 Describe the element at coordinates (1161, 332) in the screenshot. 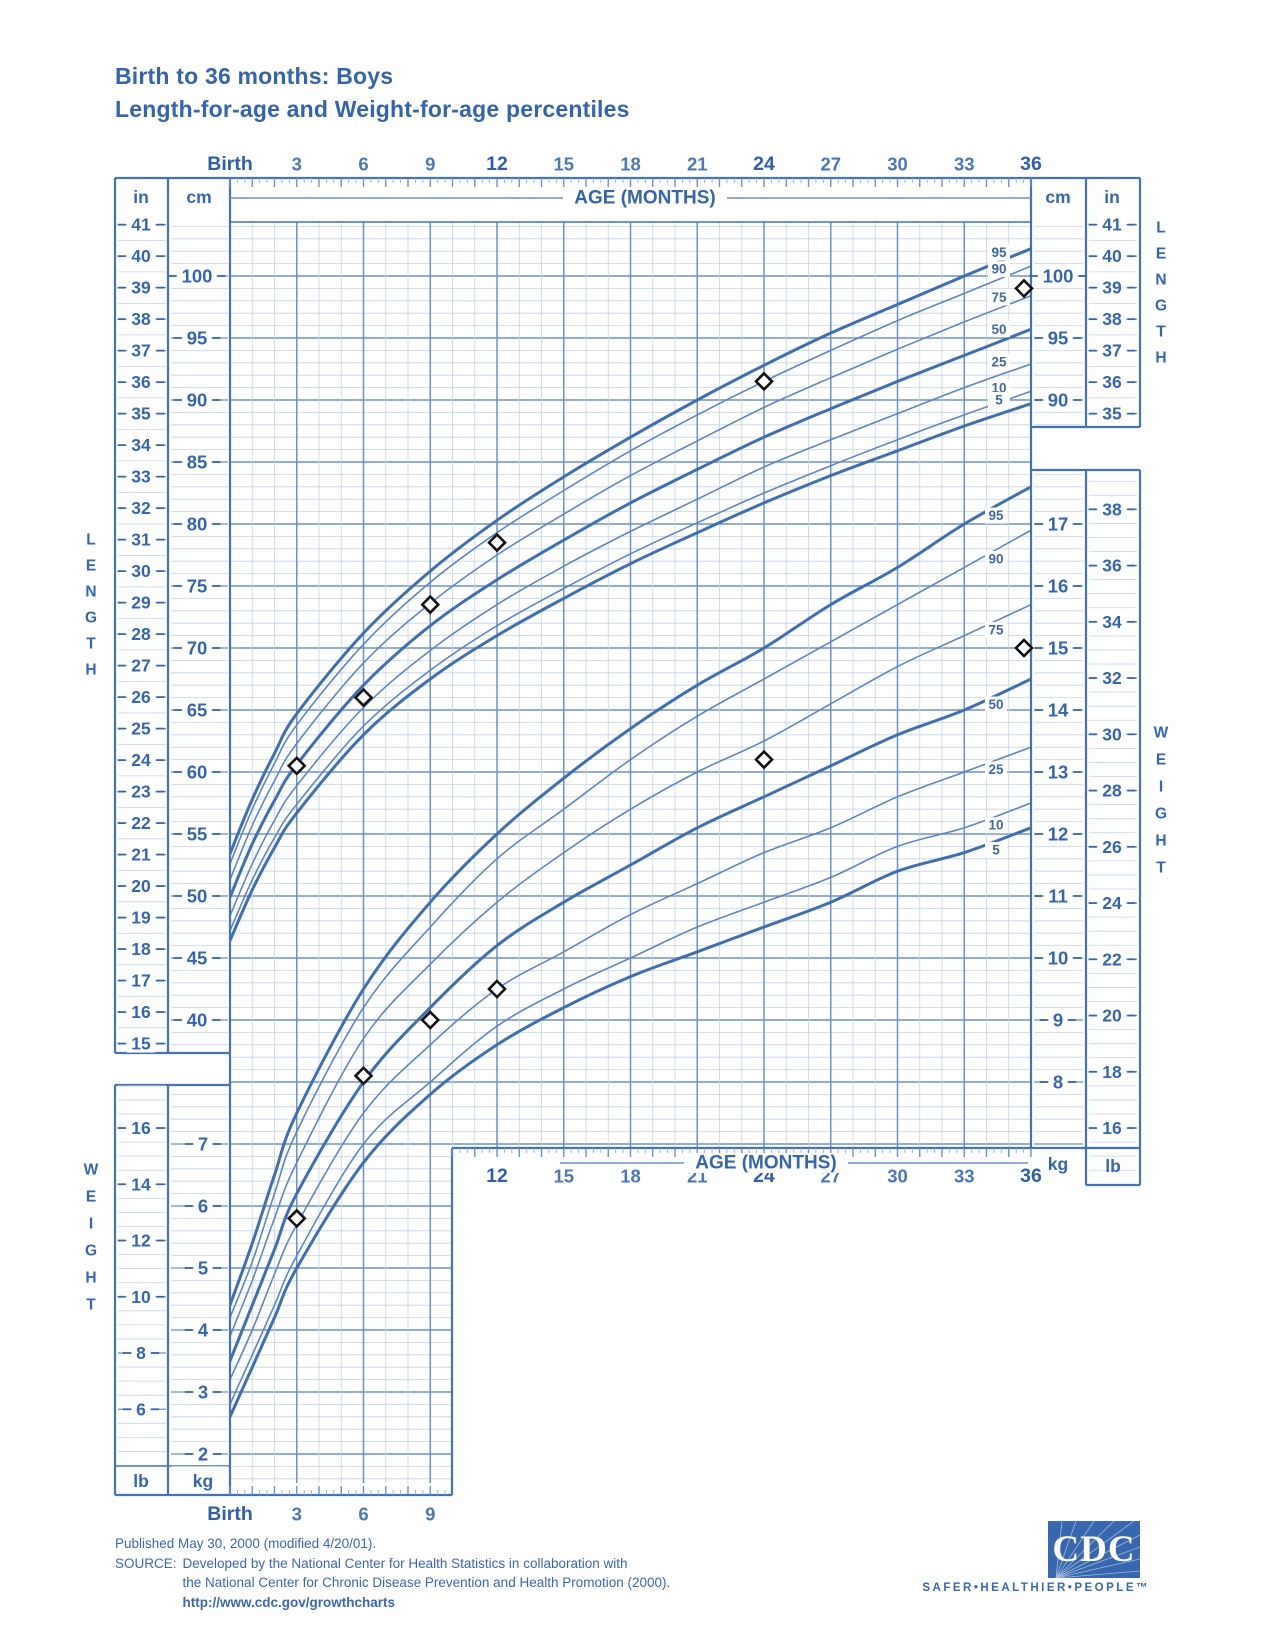

I see `length-axis-title-right: T` at that location.